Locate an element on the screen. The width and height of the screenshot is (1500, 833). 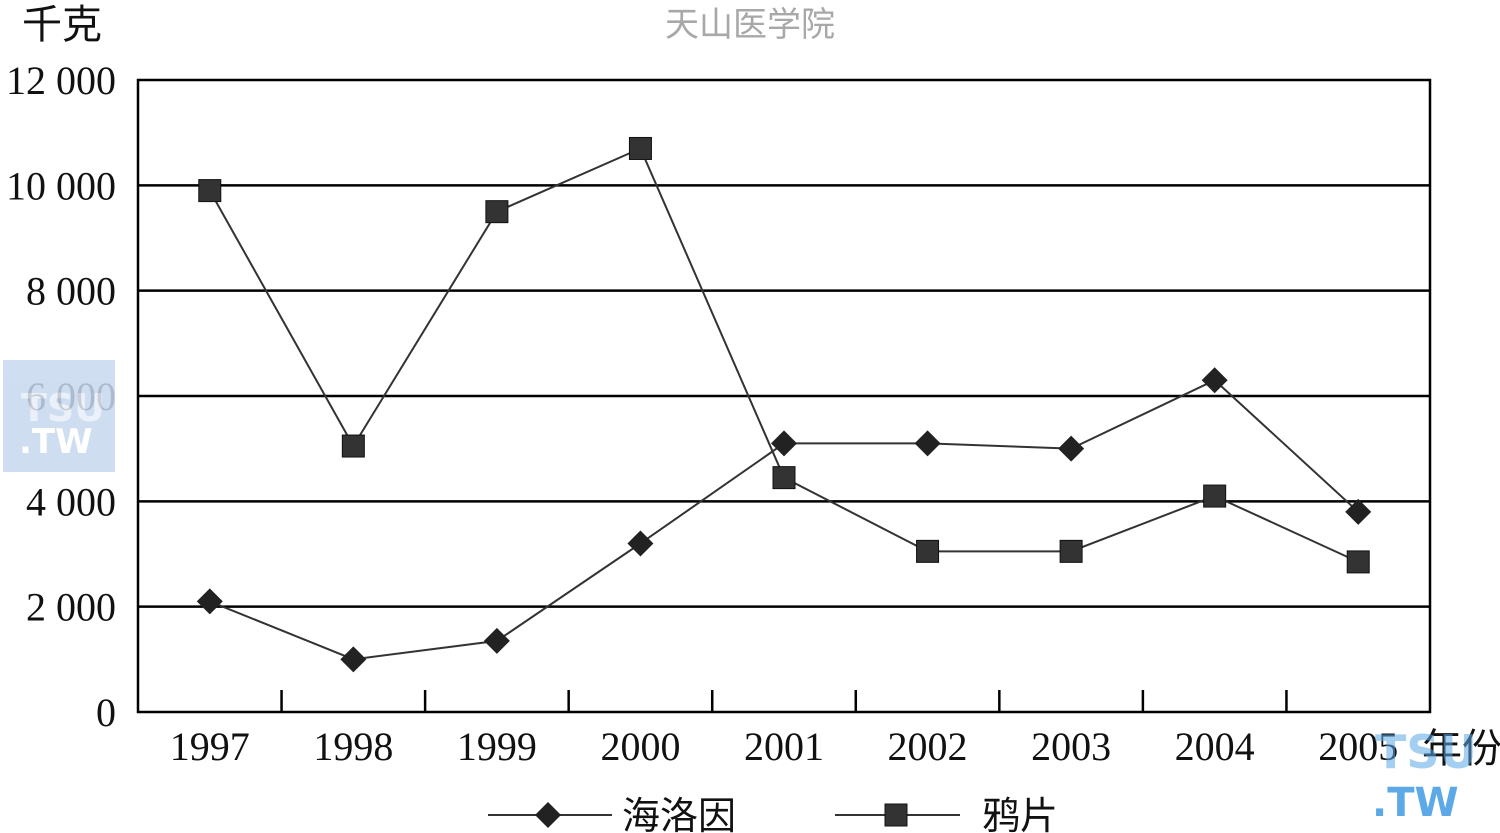
y-tick-label: 4 000 is located at coordinates (71, 501).